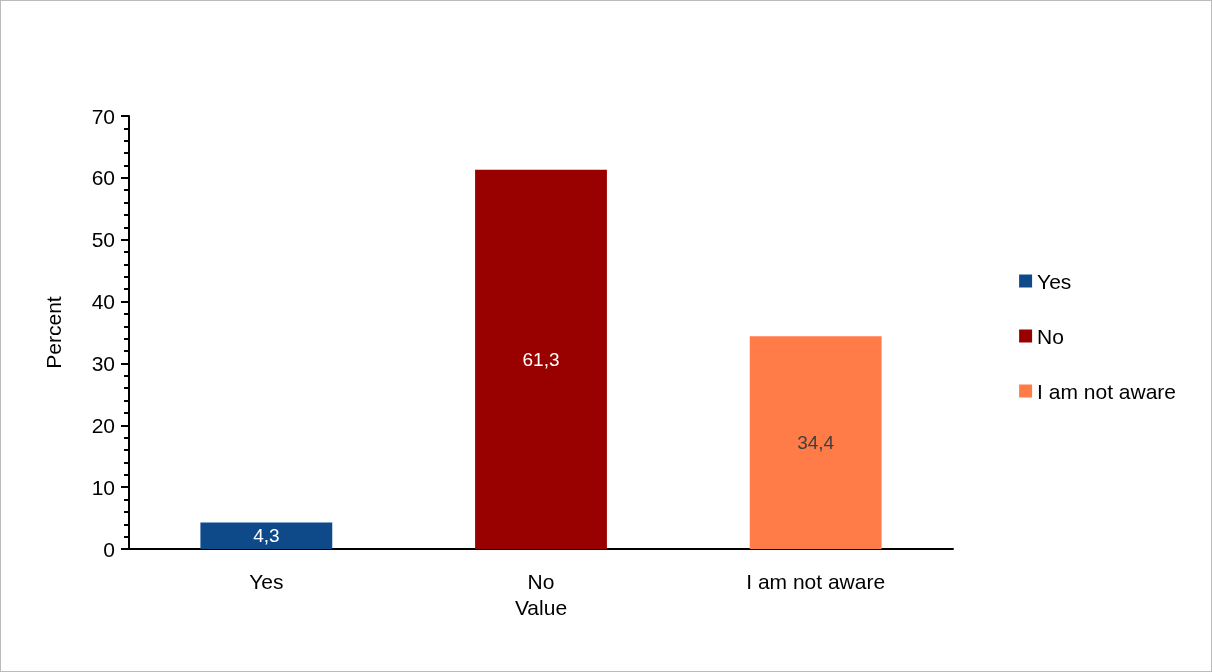  What do you see at coordinates (53, 332) in the screenshot?
I see `y-axis-title: Percent` at bounding box center [53, 332].